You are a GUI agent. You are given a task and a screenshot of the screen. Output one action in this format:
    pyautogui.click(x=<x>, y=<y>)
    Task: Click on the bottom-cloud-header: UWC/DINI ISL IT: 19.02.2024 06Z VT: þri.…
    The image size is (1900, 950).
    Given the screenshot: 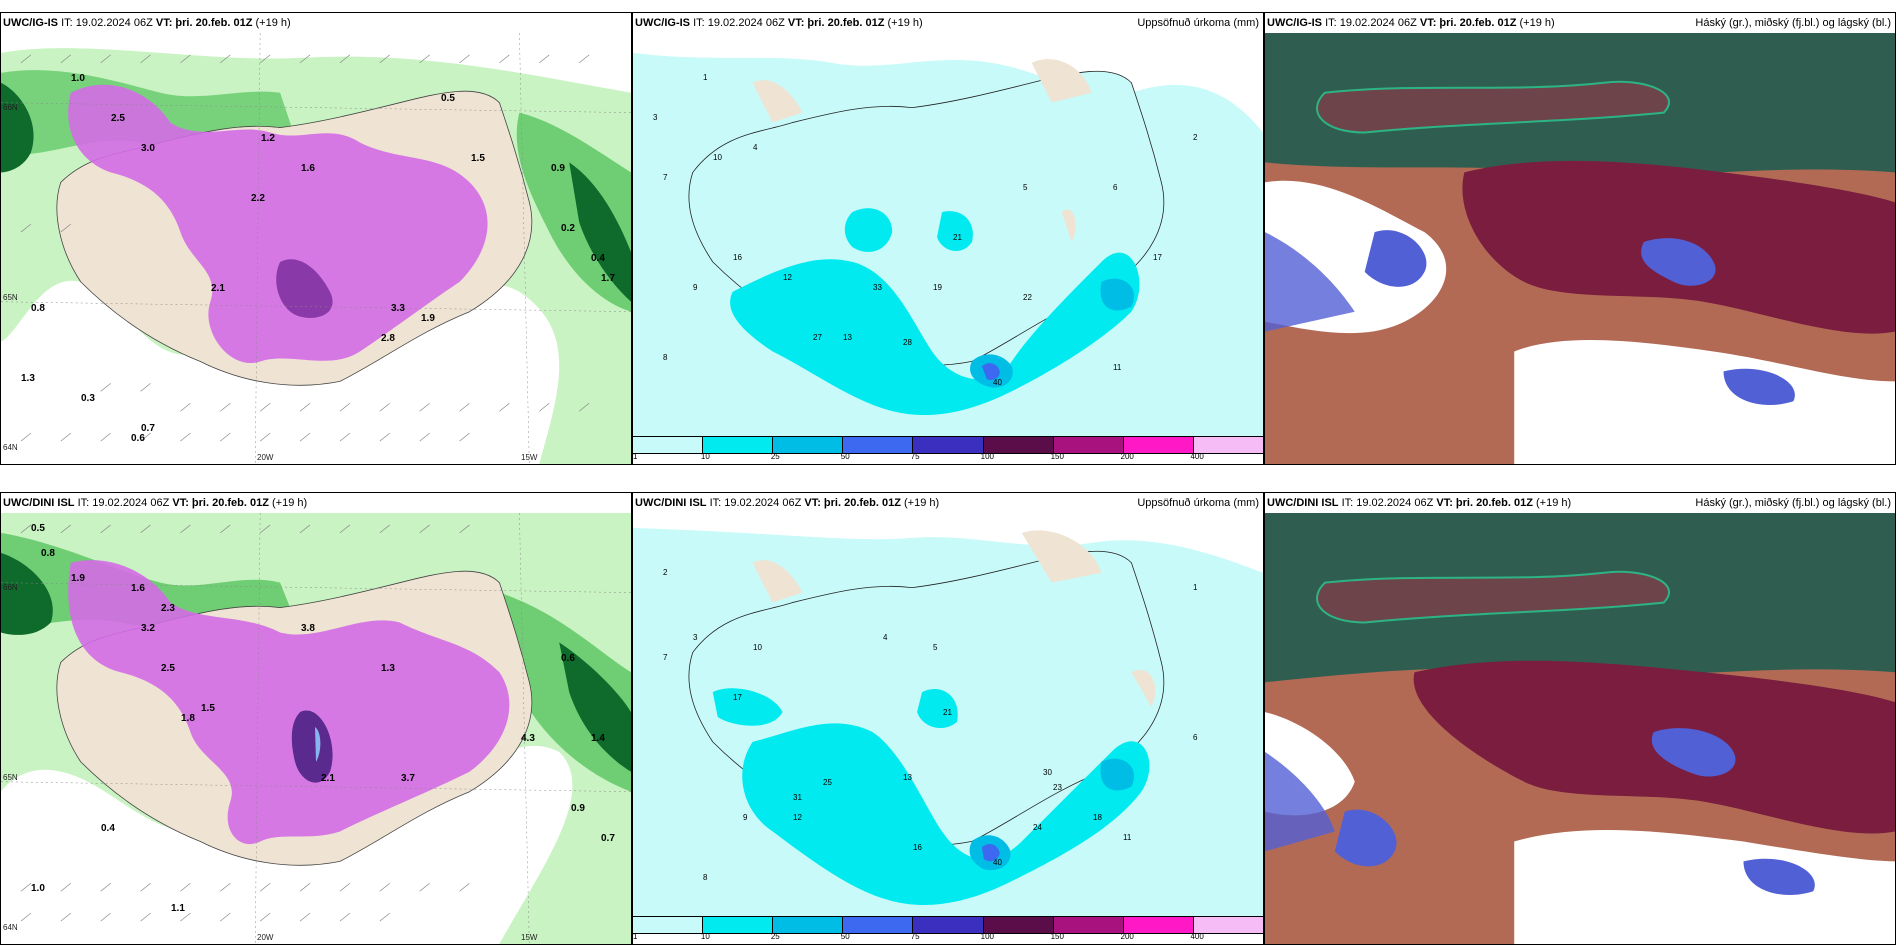 What is the action you would take?
    pyautogui.click(x=1580, y=503)
    